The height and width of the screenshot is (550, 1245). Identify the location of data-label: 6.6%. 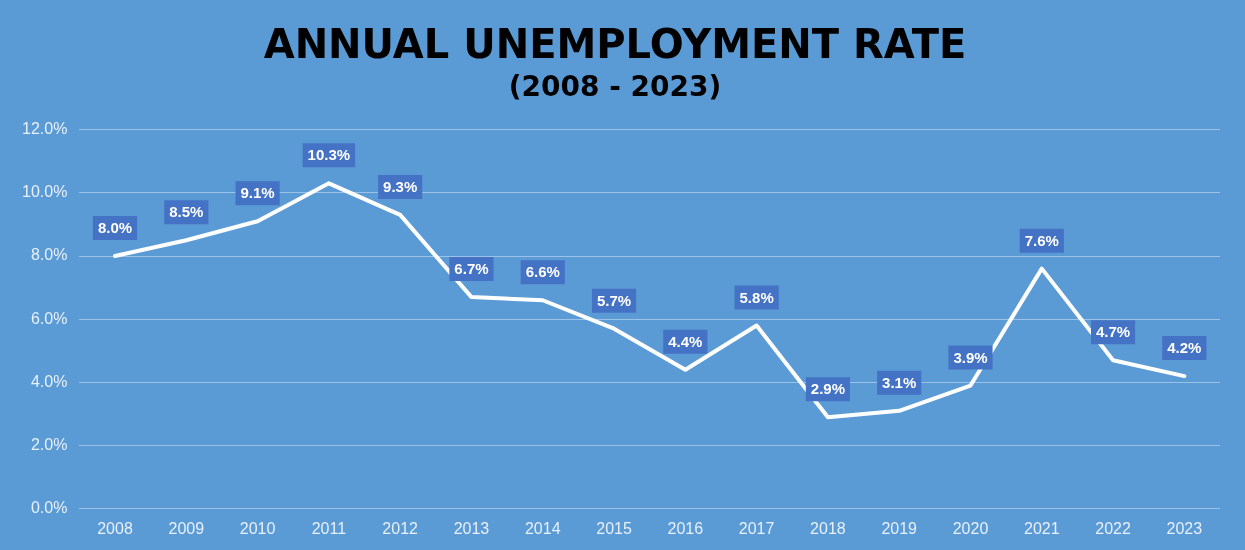
(542, 272).